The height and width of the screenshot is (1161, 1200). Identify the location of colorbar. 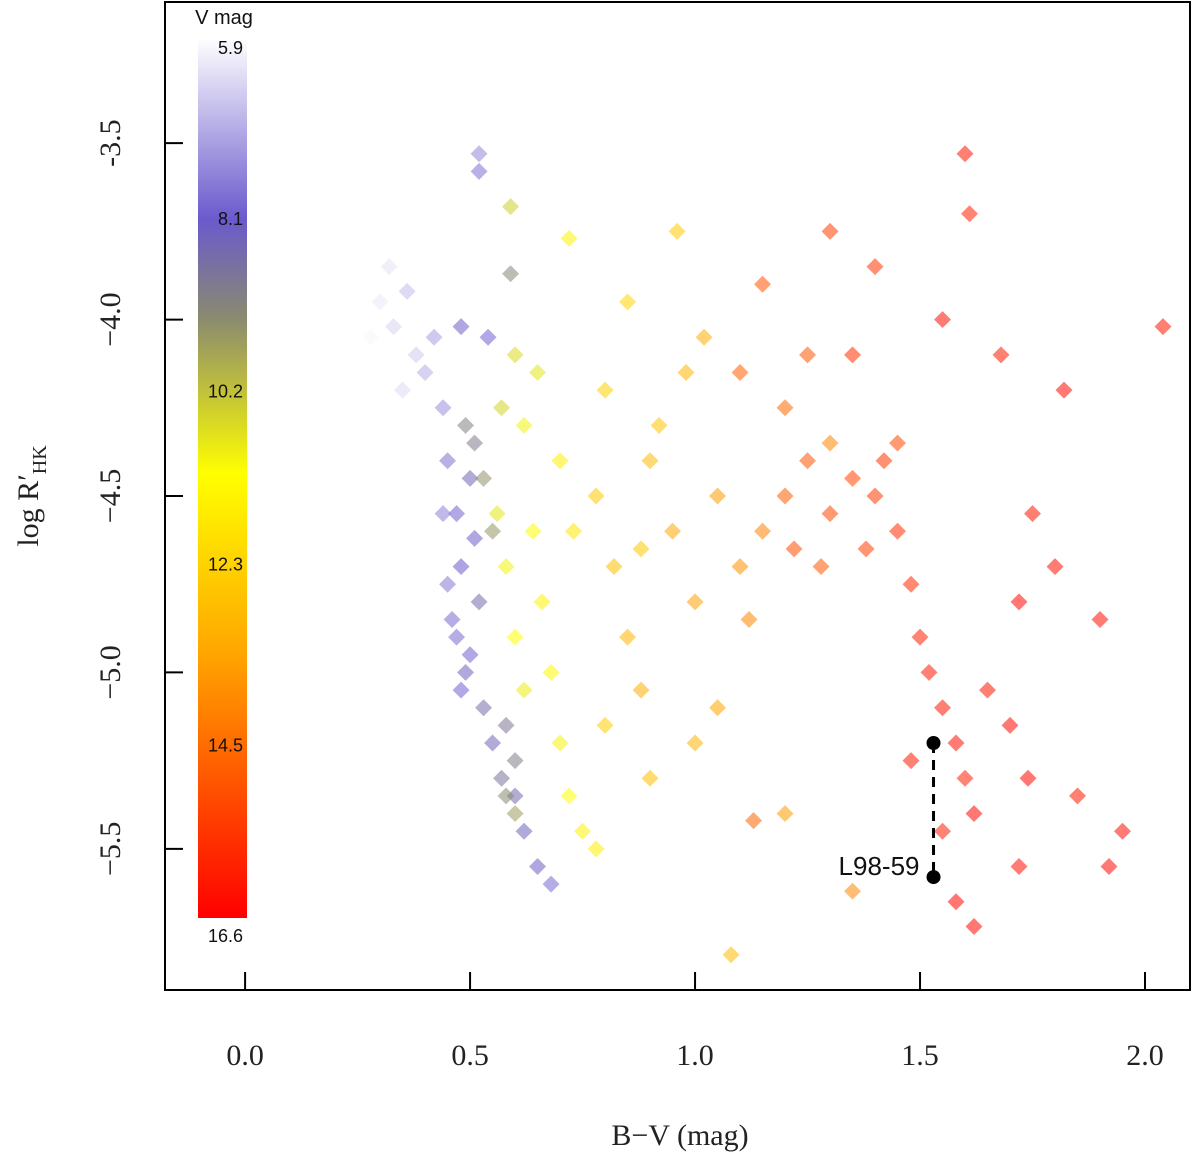
(222, 478).